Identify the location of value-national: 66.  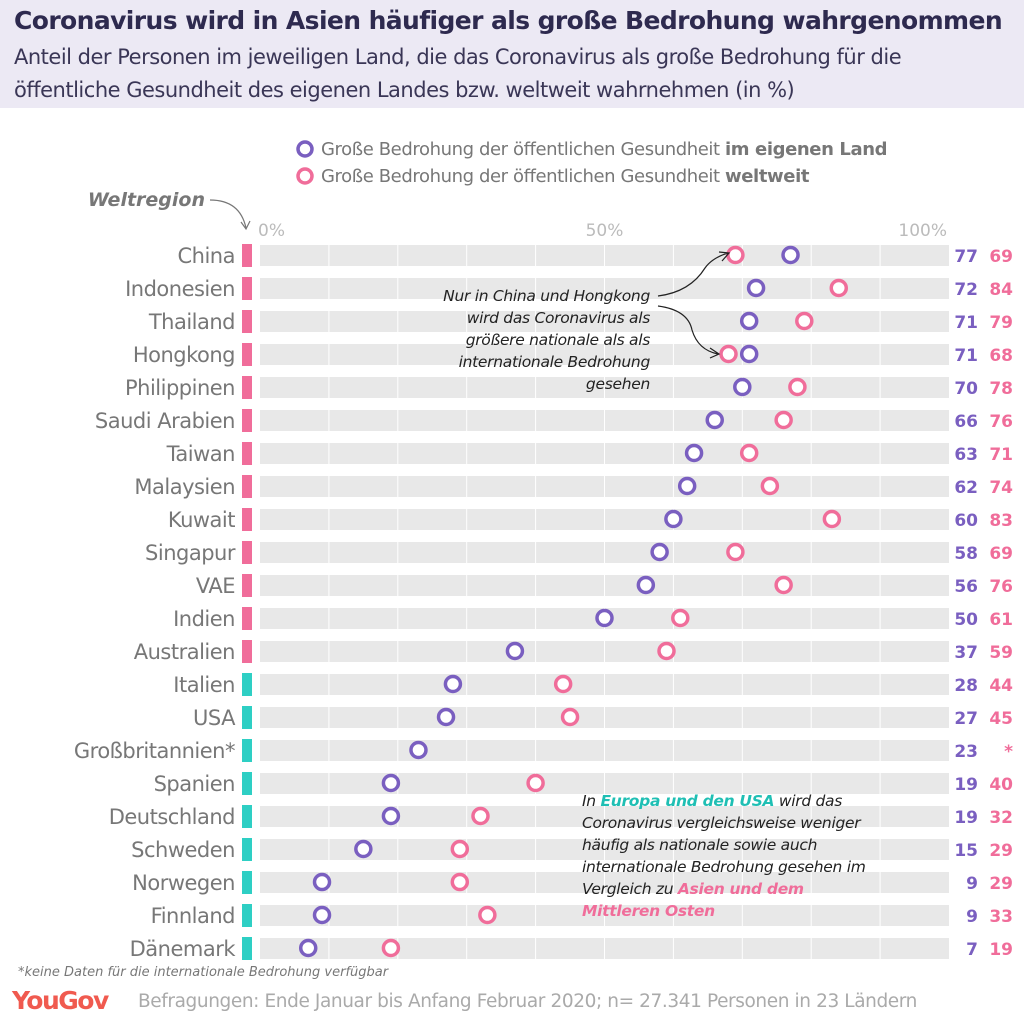
(966, 422).